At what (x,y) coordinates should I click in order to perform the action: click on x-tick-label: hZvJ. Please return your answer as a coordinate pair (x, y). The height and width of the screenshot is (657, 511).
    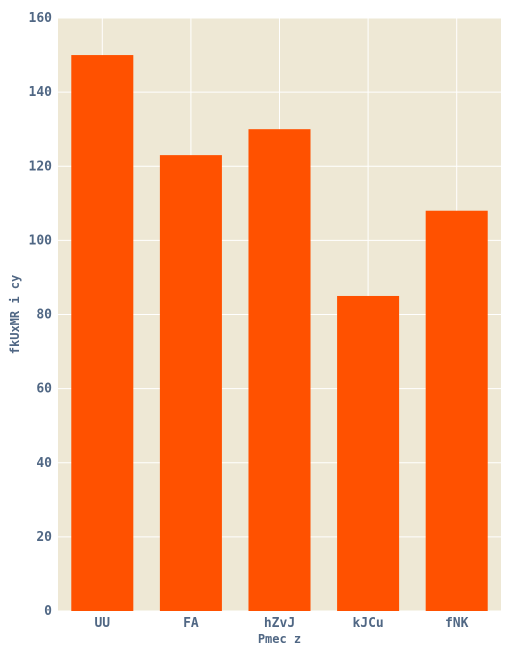
    Looking at the image, I should click on (279, 623).